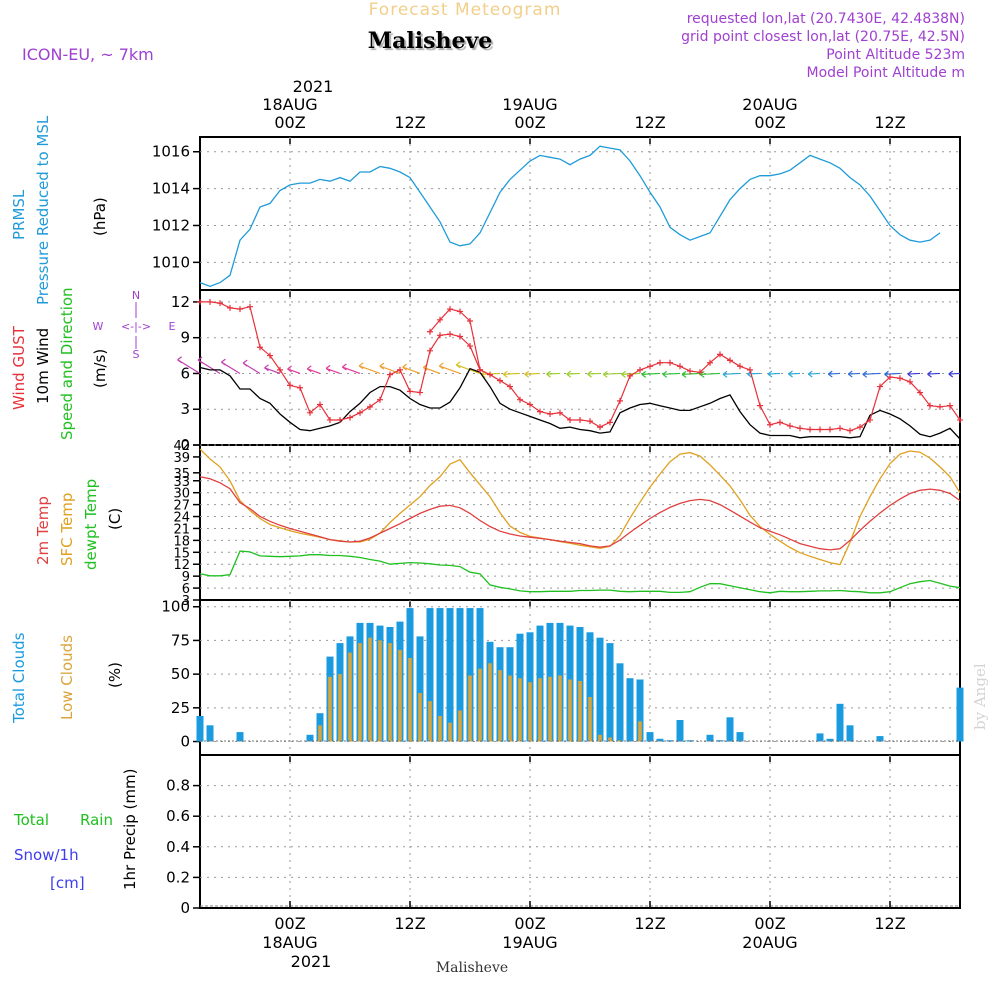 The height and width of the screenshot is (1000, 1000). What do you see at coordinates (181, 506) in the screenshot?
I see `y-tick-label: 27` at bounding box center [181, 506].